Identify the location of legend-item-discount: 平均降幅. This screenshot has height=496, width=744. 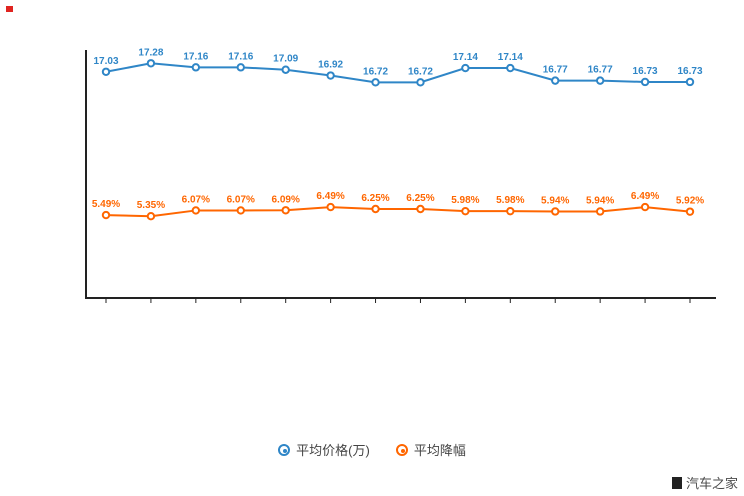
(430, 449).